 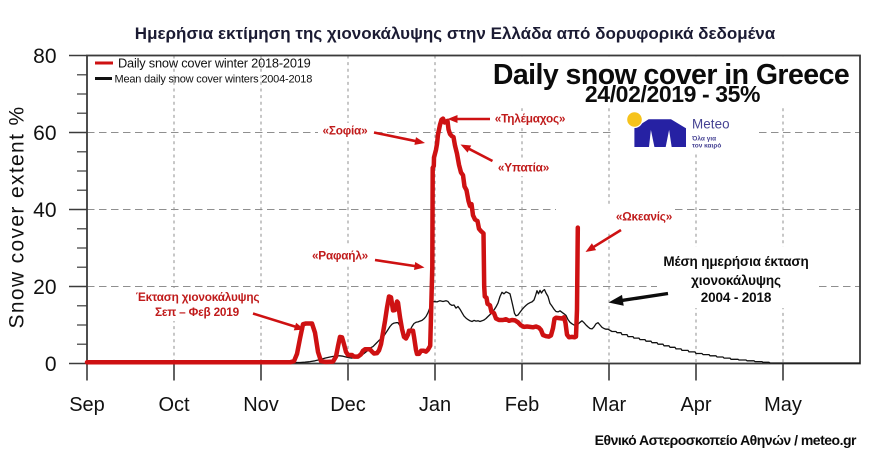 What do you see at coordinates (348, 405) in the screenshot?
I see `svg-text: Dec` at bounding box center [348, 405].